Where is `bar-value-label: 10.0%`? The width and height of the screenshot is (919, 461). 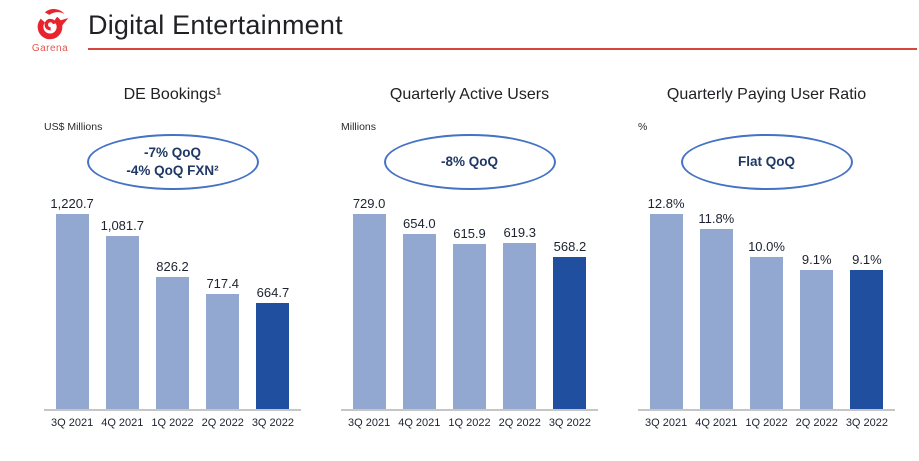 bar-value-label: 10.0% is located at coordinates (766, 246).